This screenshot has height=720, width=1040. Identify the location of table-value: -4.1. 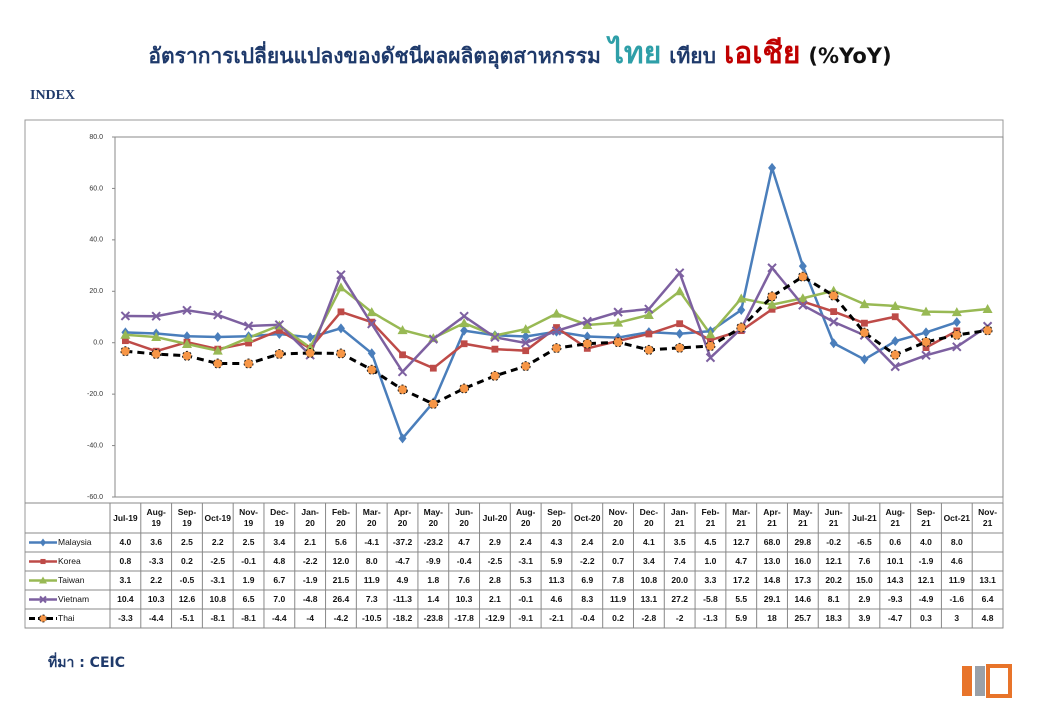
(372, 542).